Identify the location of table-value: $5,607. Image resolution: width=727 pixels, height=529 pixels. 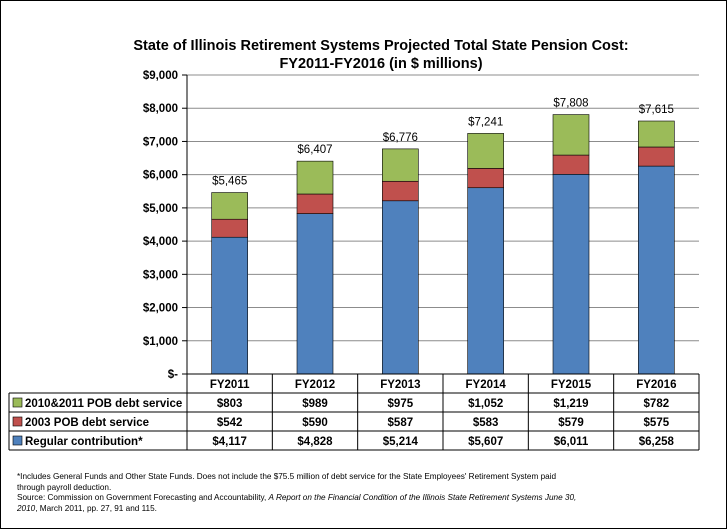
(485, 442).